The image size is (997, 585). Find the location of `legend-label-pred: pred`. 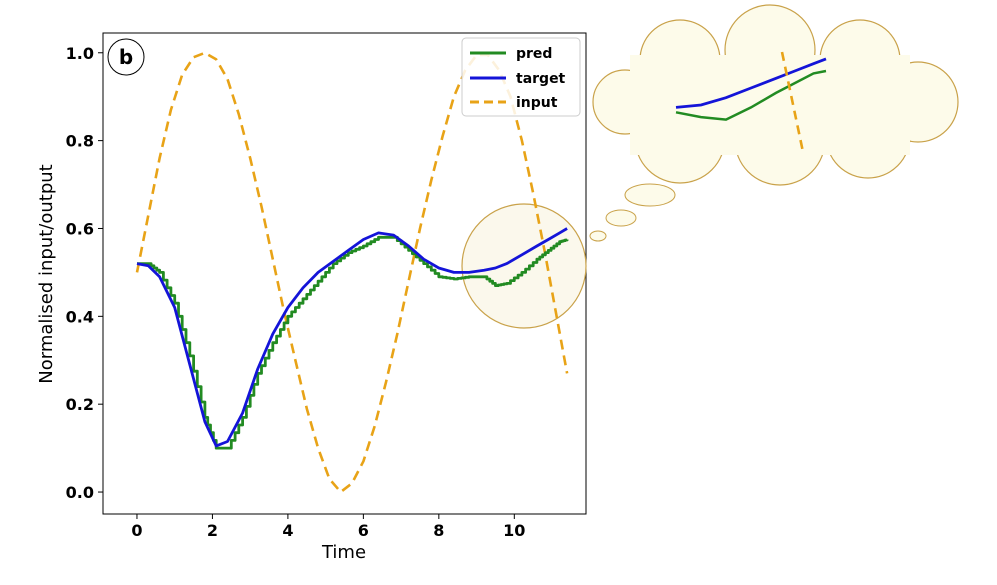

legend-label-pred: pred is located at coordinates (534, 54).